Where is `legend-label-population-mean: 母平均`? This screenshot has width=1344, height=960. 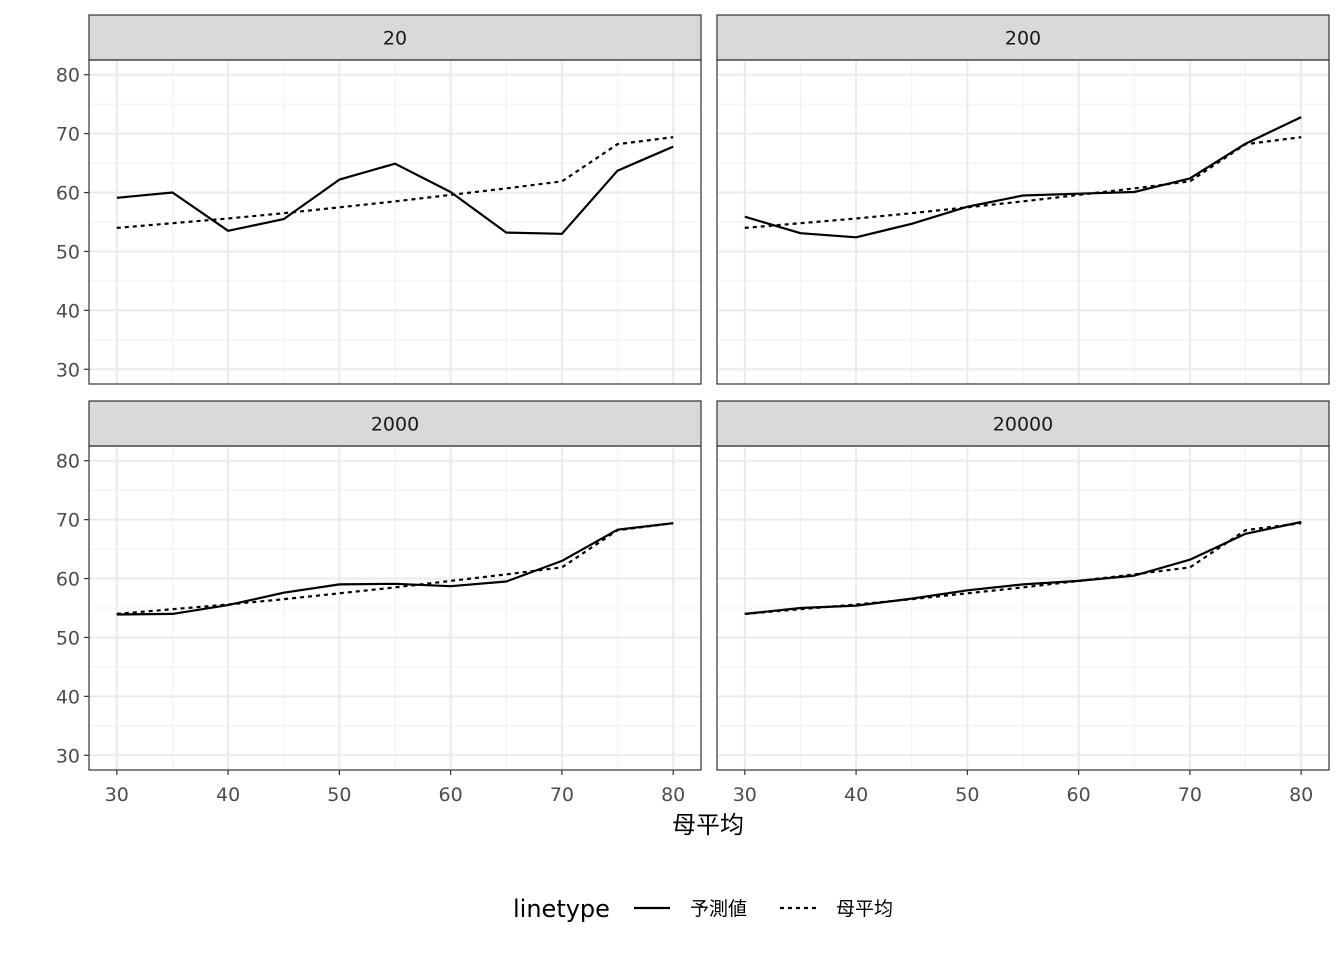
legend-label-population-mean: 母平均 is located at coordinates (864, 909).